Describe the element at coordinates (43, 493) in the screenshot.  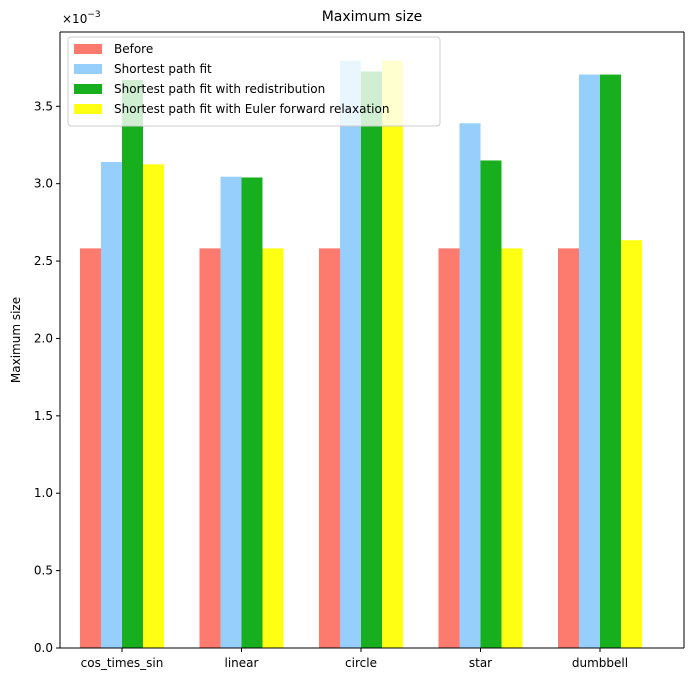
I see `y-tick-label: 1.0` at that location.